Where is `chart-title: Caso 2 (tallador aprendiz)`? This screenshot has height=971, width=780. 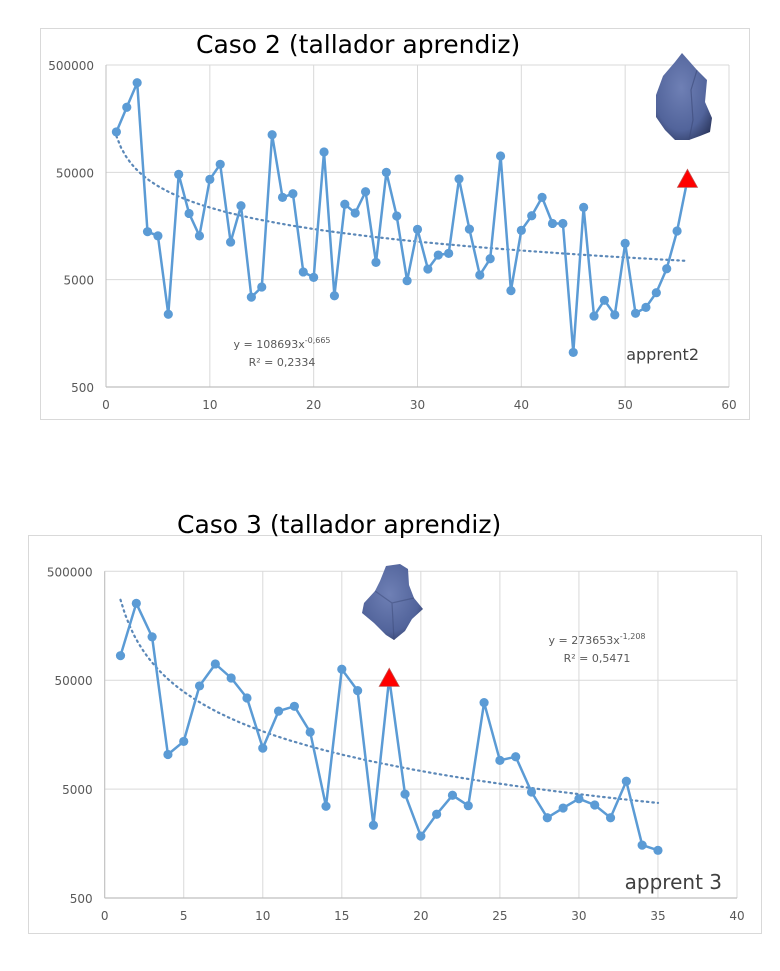
chart-title: Caso 2 (tallador aprendiz) is located at coordinates (358, 44).